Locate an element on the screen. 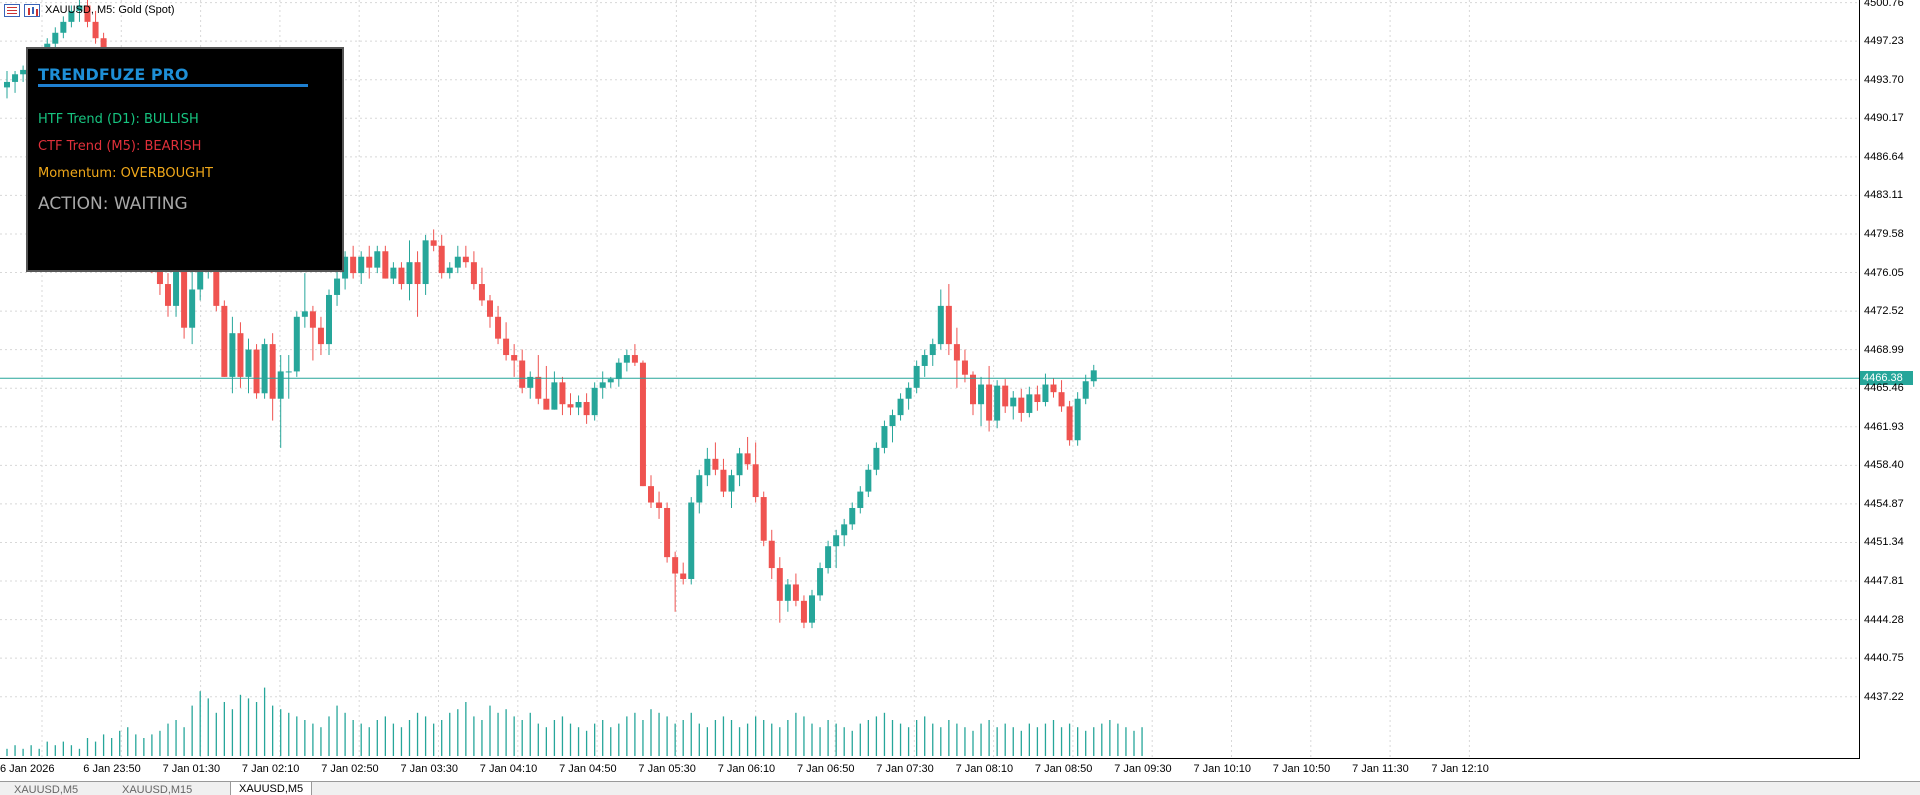 This screenshot has height=795, width=1920. price-axis-label: 4486.64 is located at coordinates (1884, 156).